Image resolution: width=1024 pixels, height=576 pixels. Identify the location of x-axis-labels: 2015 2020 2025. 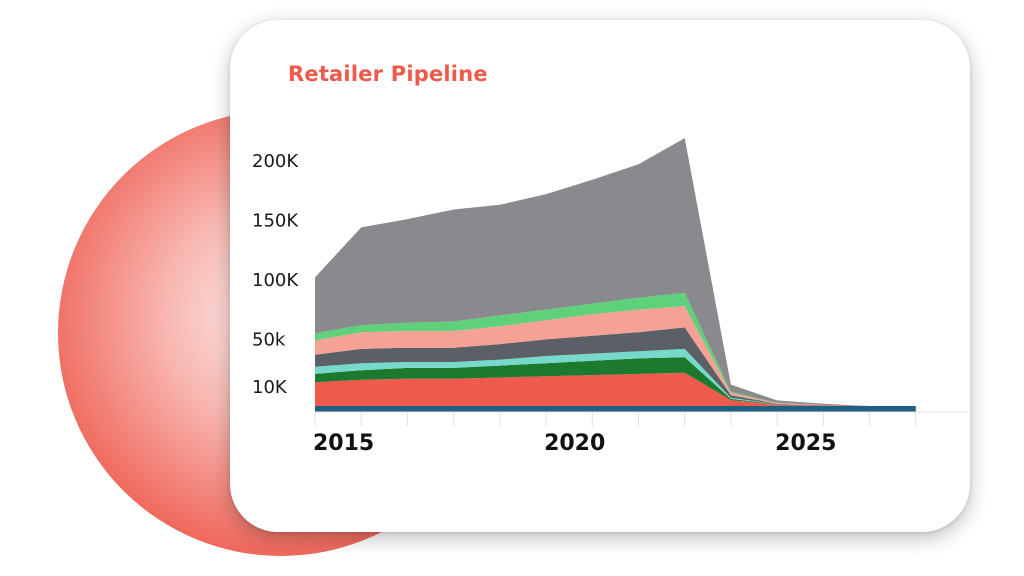
(574, 443).